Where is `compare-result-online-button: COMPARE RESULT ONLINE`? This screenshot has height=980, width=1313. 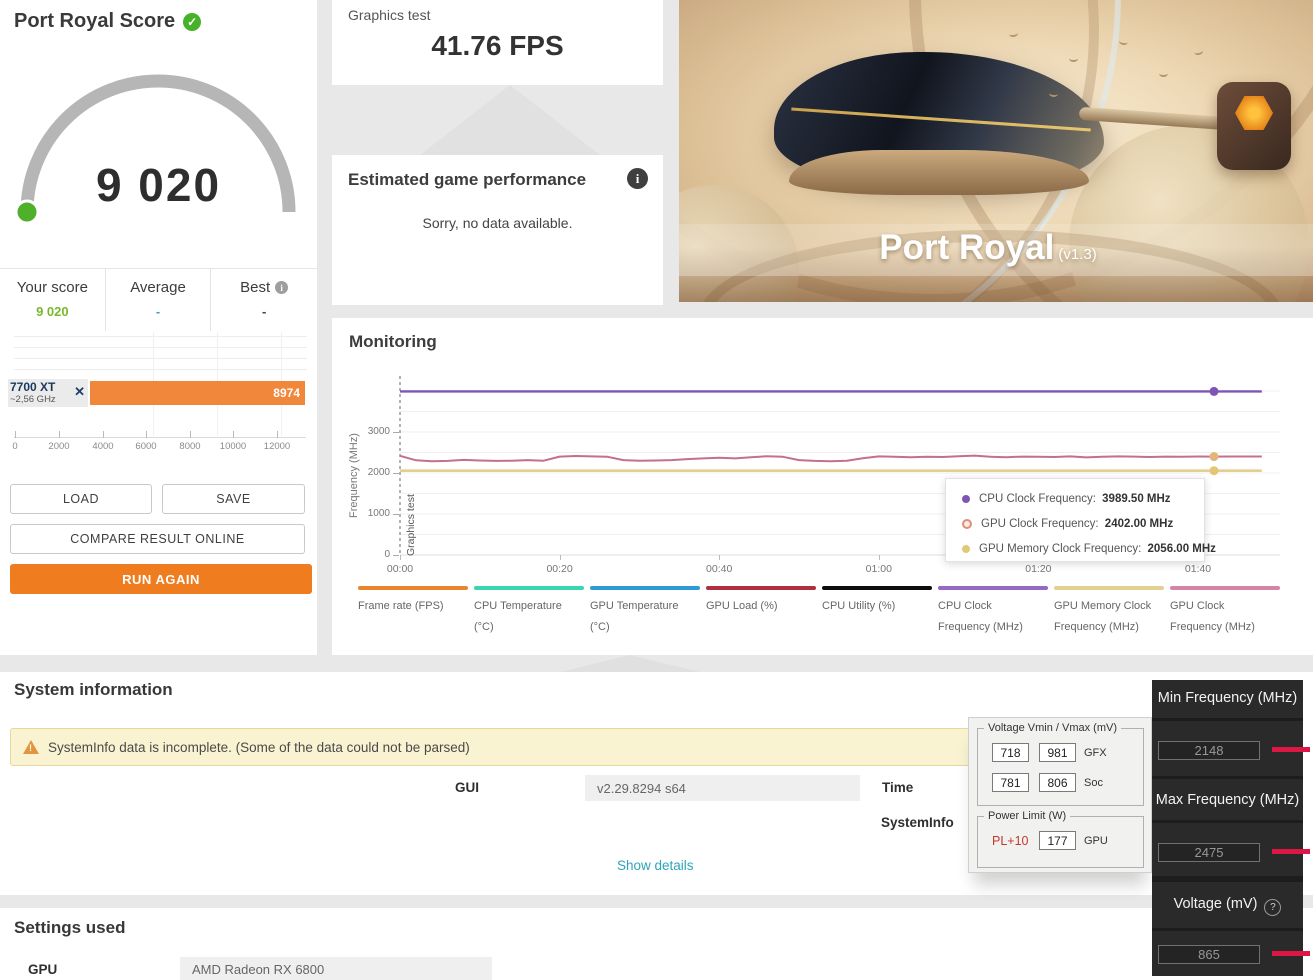
compare-result-online-button: COMPARE RESULT ONLINE is located at coordinates (157, 539).